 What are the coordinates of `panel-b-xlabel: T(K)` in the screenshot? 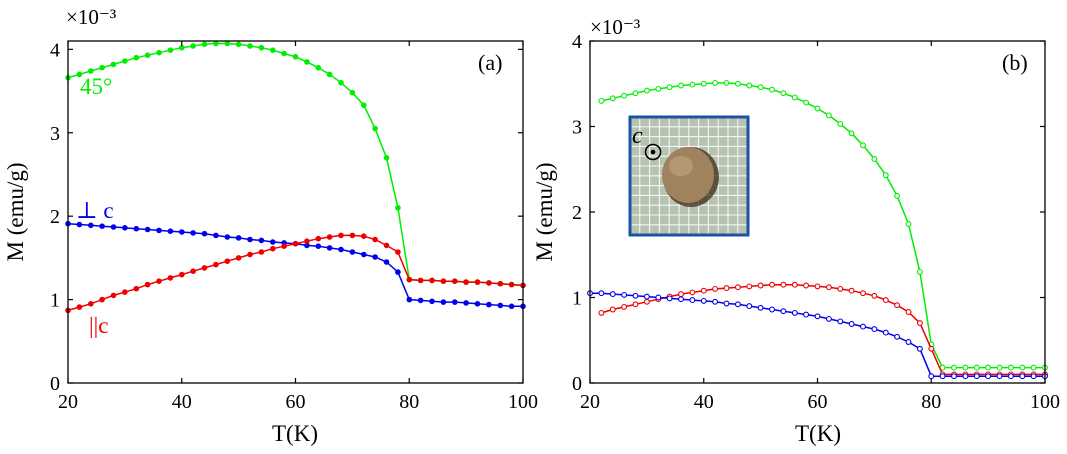 It's located at (818, 433).